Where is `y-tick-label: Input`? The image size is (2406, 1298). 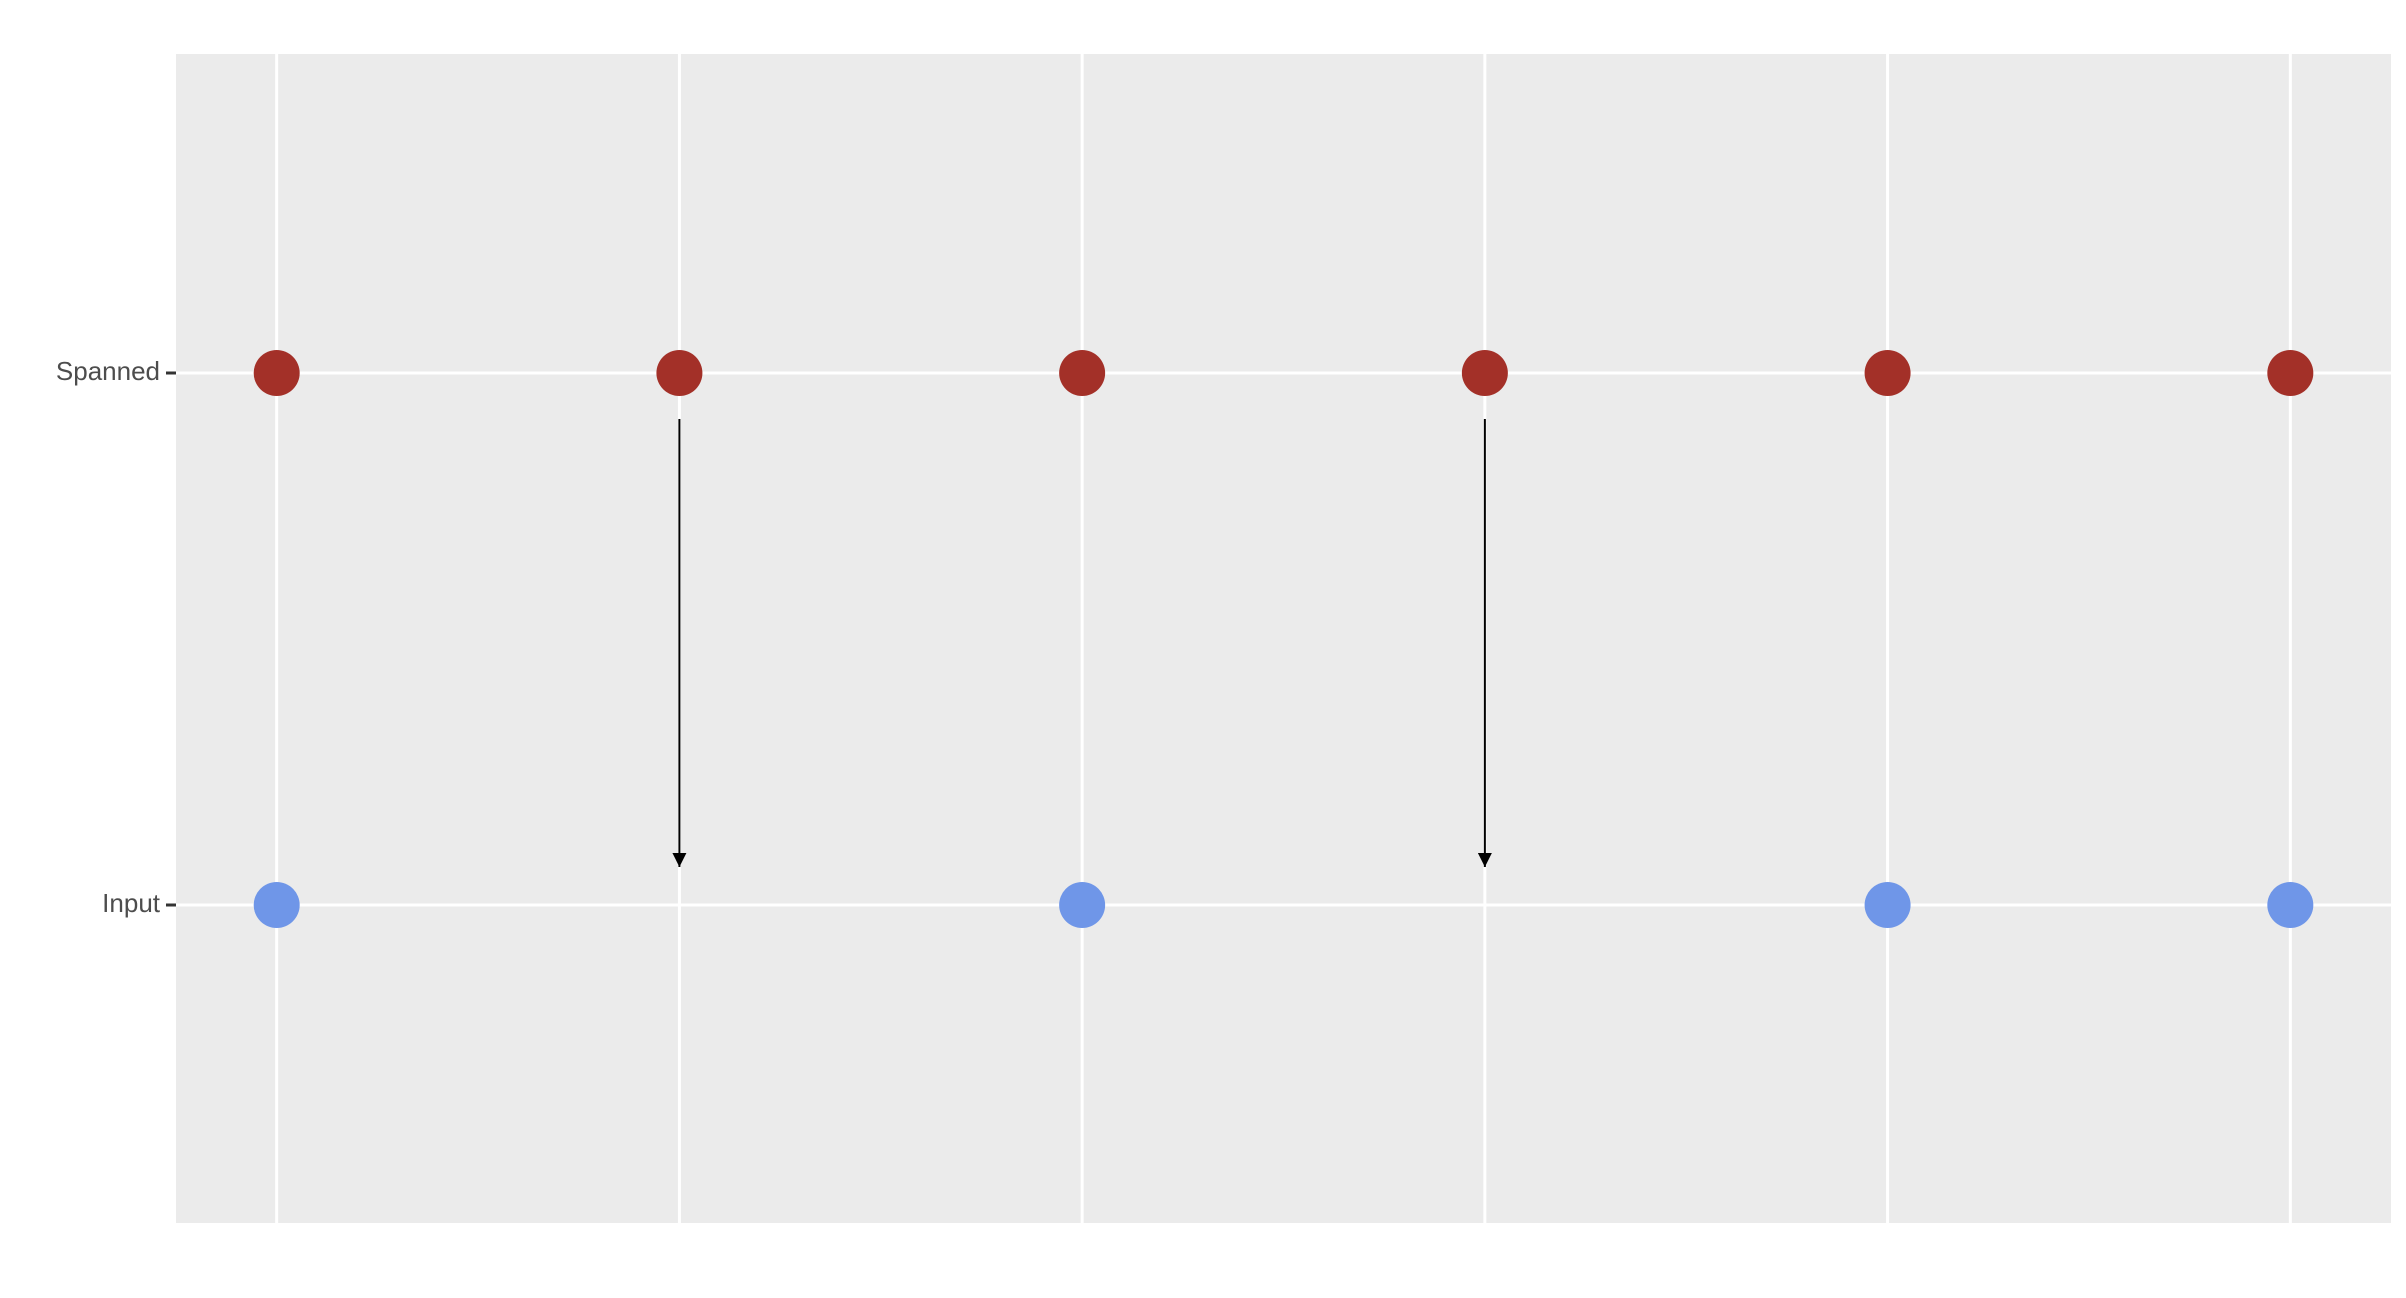 y-tick-label: Input is located at coordinates (131, 903).